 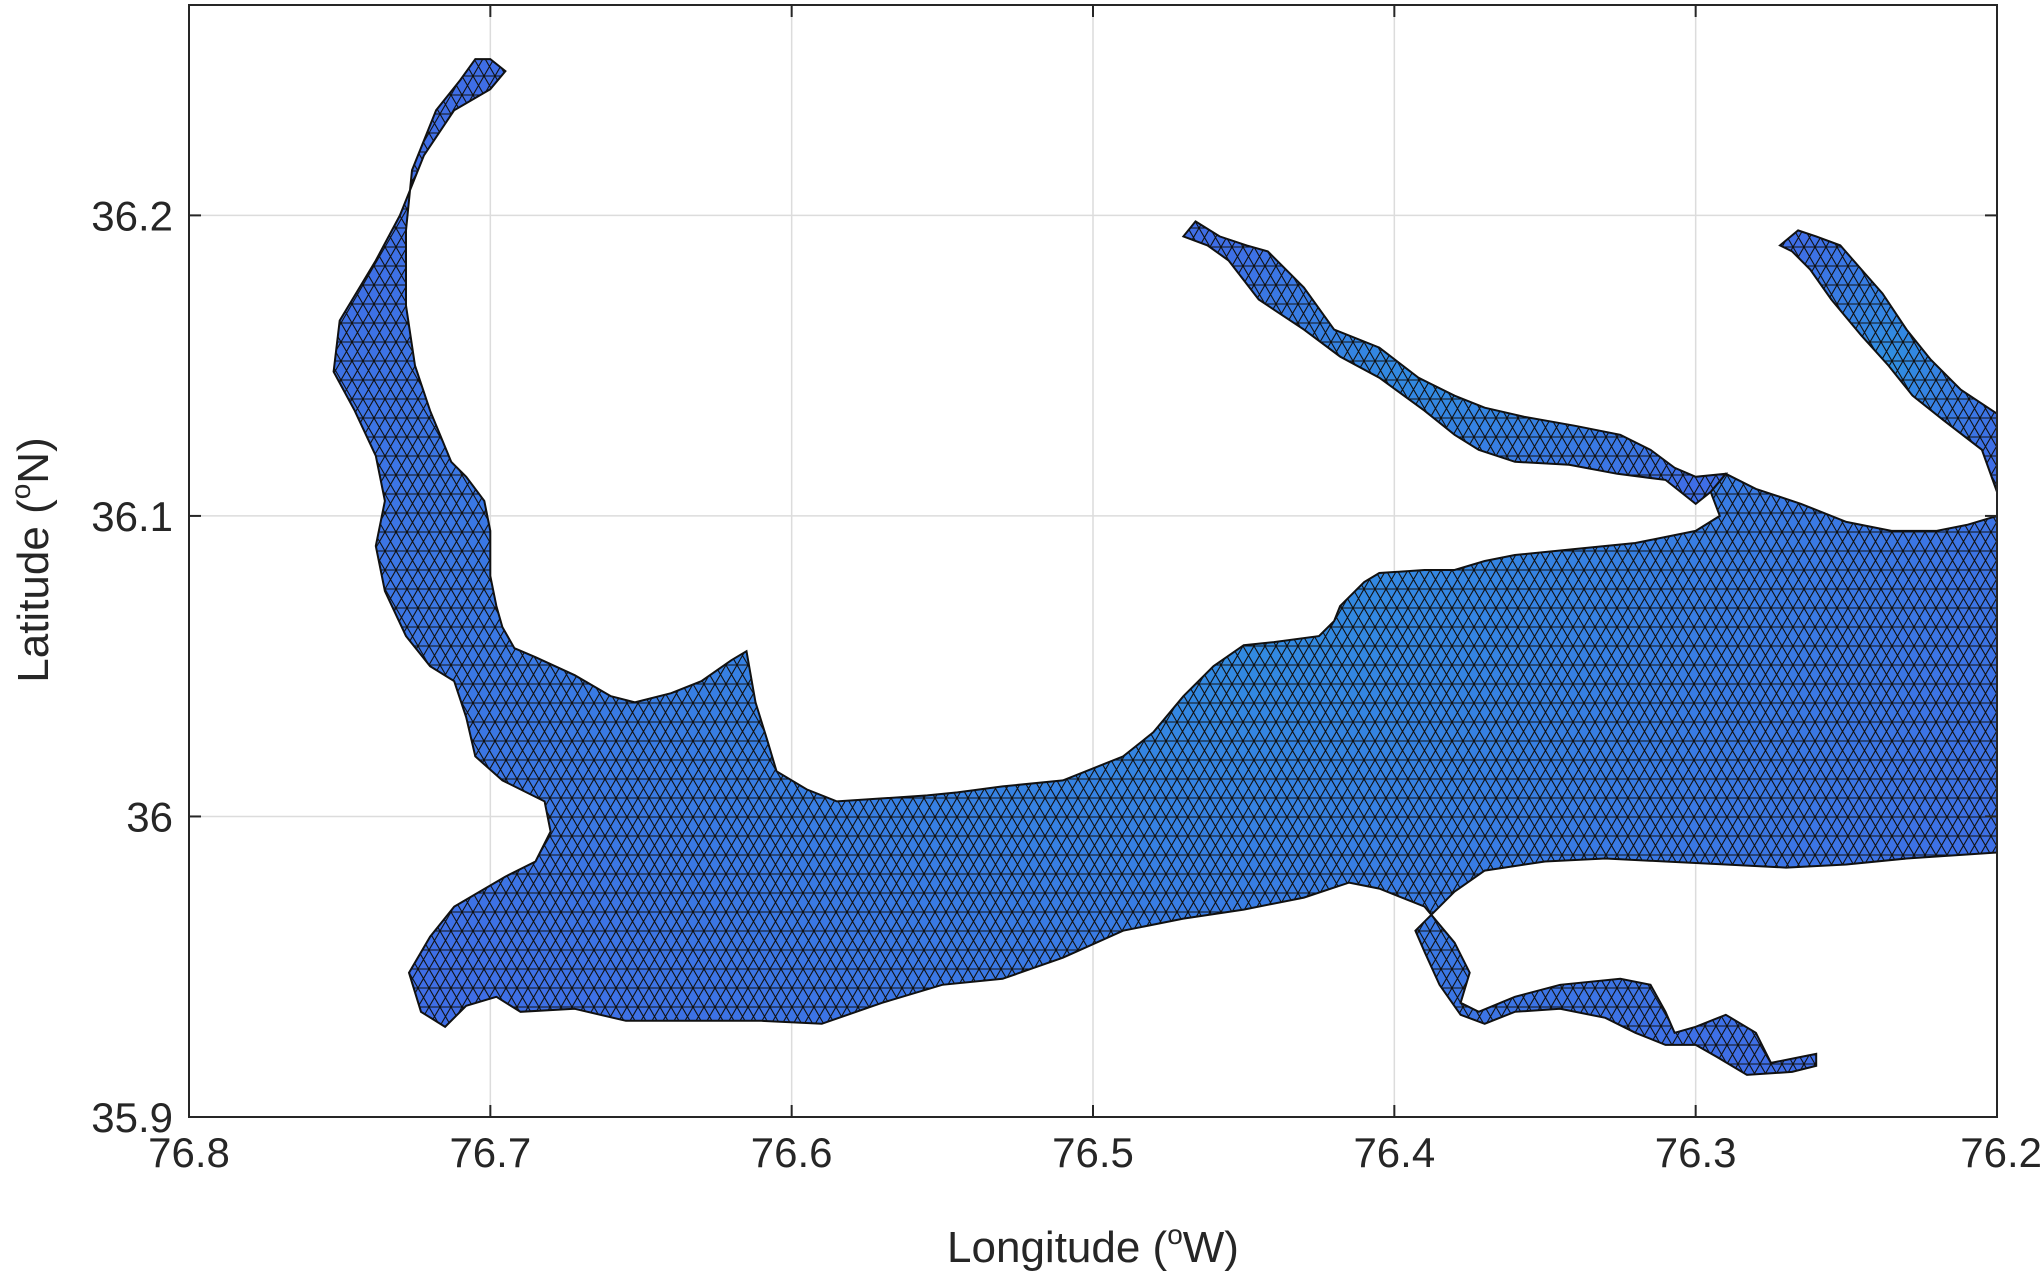 I want to click on x-tick-label: 76.5, so click(x=1093, y=1152).